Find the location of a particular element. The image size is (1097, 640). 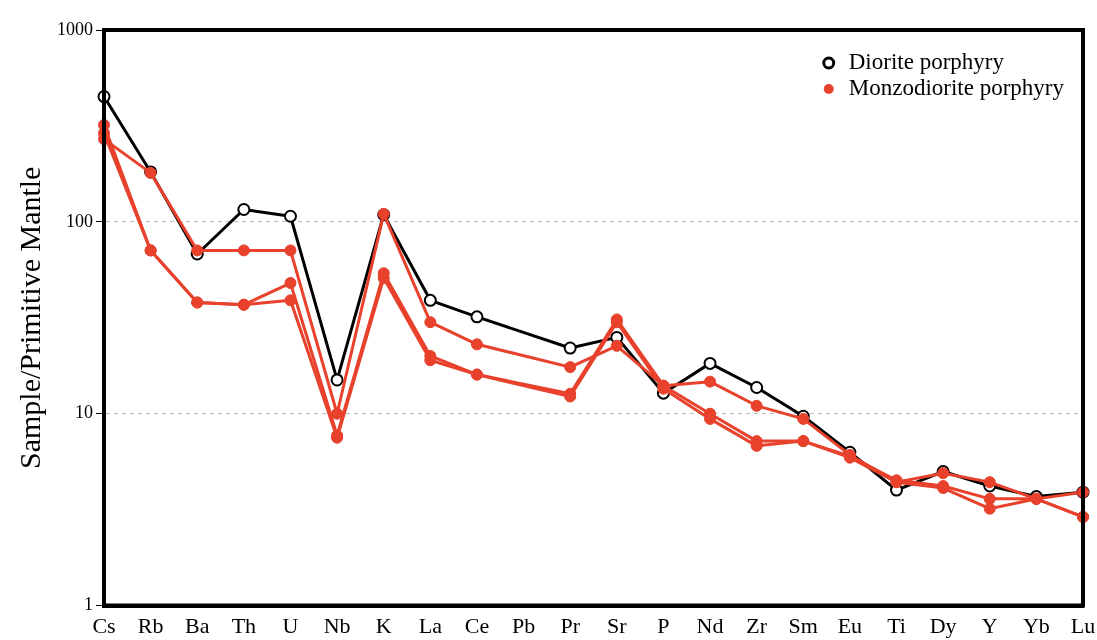

x-tick-label: Sm is located at coordinates (803, 625).